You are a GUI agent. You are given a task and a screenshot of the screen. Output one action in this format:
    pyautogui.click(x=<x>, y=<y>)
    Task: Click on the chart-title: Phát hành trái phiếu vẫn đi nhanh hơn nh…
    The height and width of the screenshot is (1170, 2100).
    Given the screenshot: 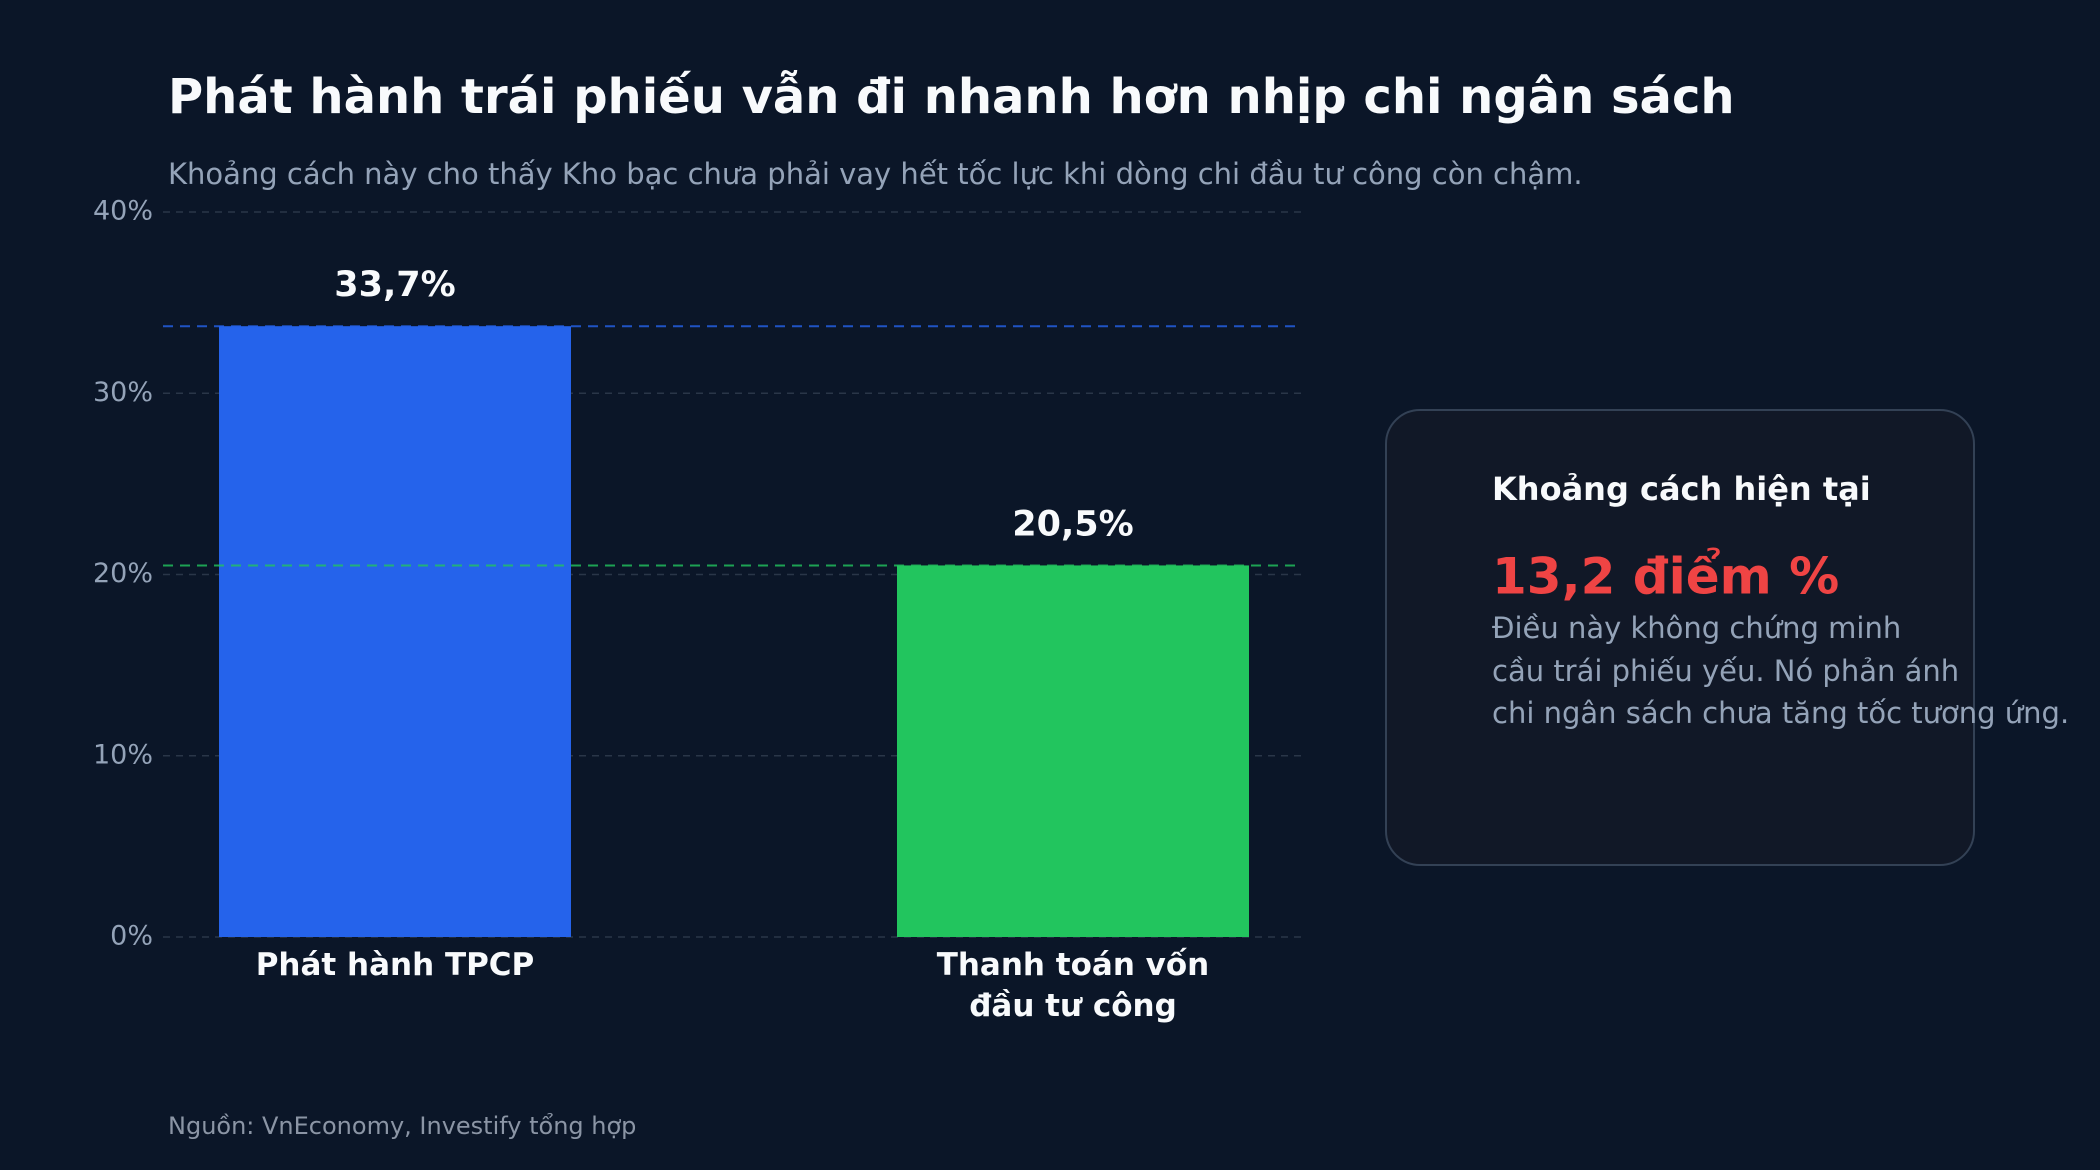 What is the action you would take?
    pyautogui.click(x=951, y=97)
    